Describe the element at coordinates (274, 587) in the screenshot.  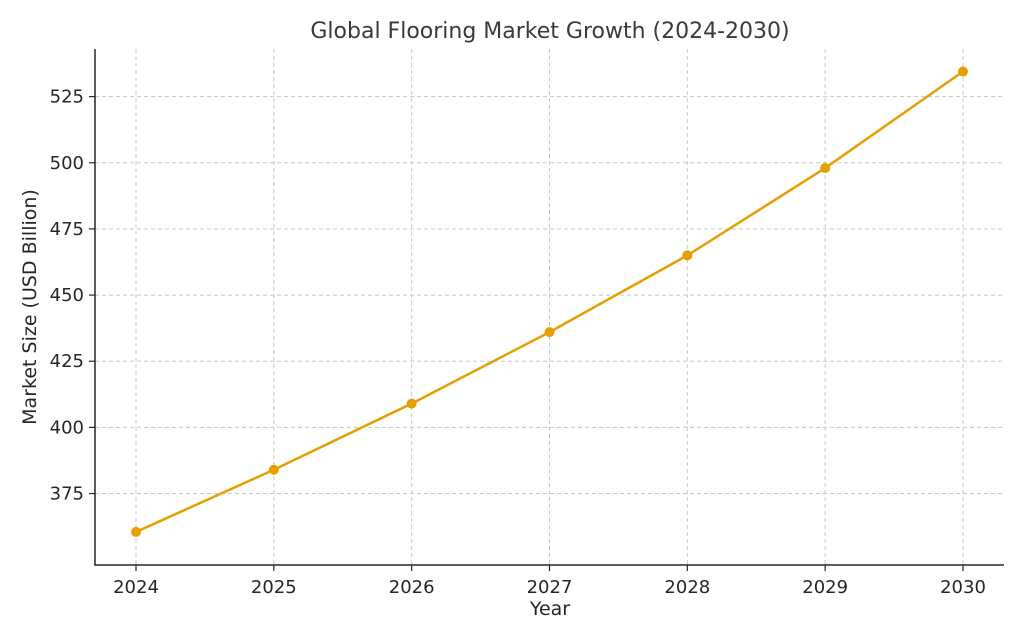
I see `x-tick-label: 2025` at that location.